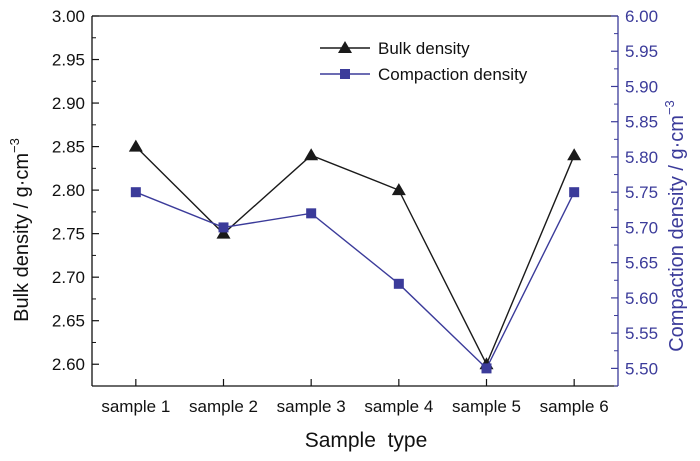 The image size is (700, 461). Describe the element at coordinates (424, 48) in the screenshot. I see `legend-label: Bulk density` at that location.